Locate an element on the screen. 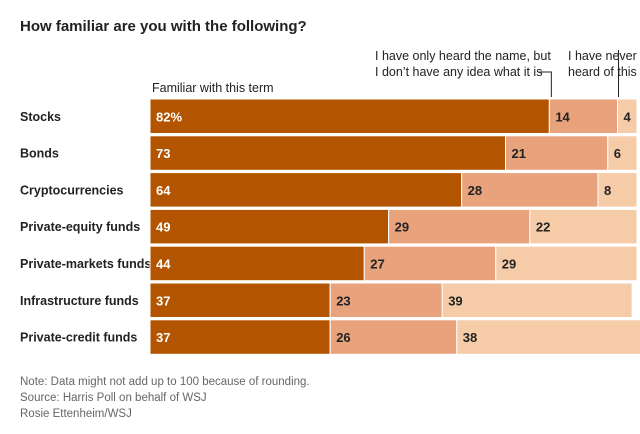 Image resolution: width=640 pixels, height=434 pixels. category-label-private-credit-funds: Private-credit funds is located at coordinates (78, 338).